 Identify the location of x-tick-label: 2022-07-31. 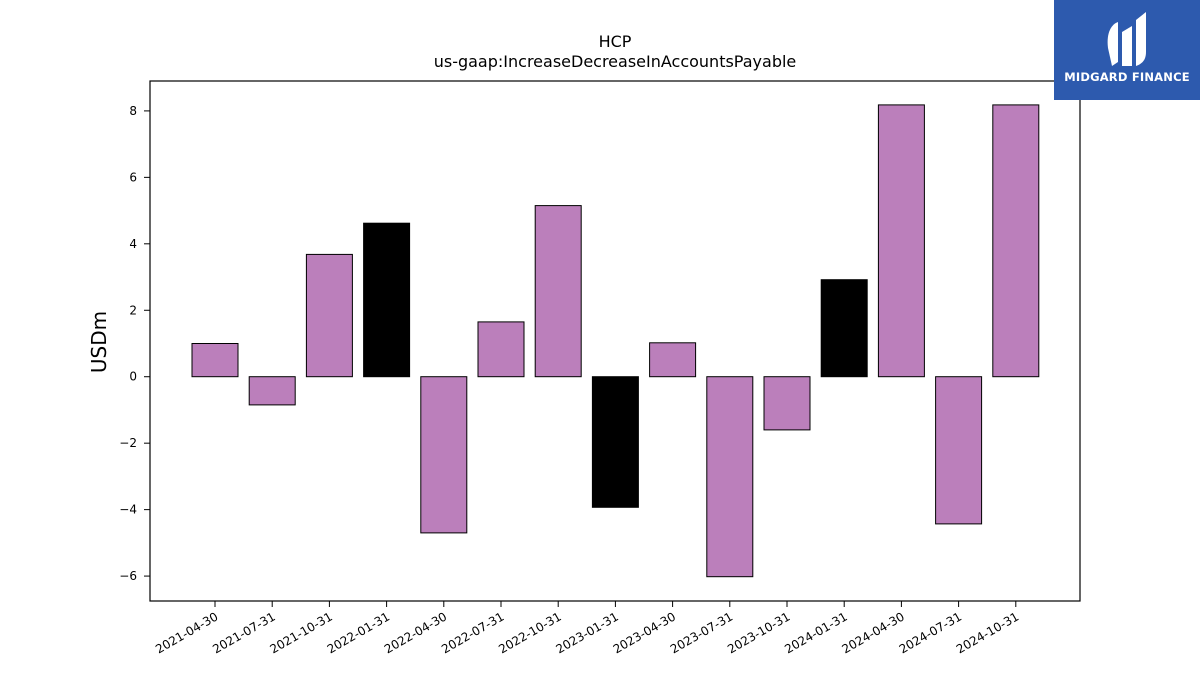
(472, 632).